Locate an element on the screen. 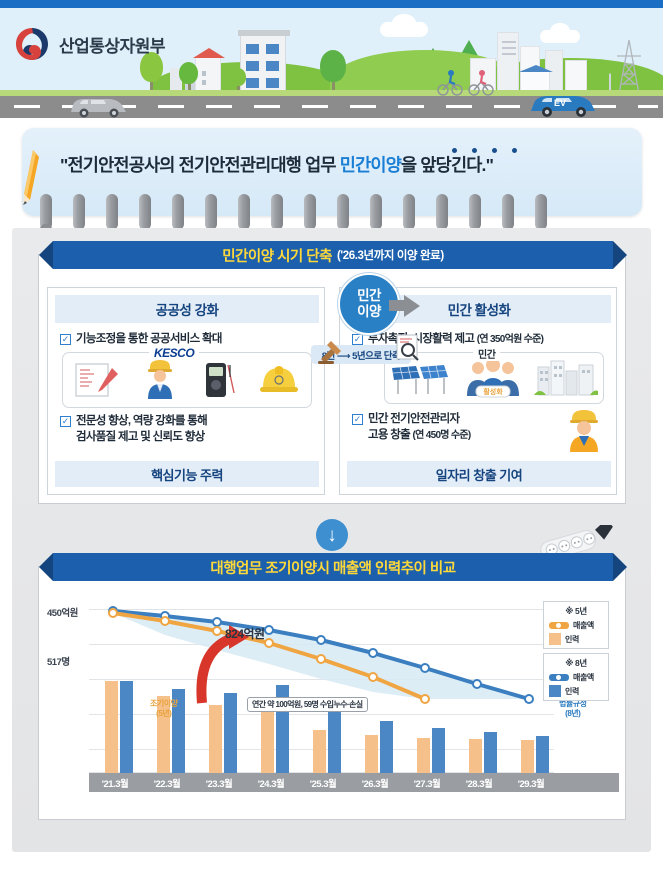 Image resolution: width=663 pixels, height=872 pixels. annotation-824: 824억원 is located at coordinates (245, 634).